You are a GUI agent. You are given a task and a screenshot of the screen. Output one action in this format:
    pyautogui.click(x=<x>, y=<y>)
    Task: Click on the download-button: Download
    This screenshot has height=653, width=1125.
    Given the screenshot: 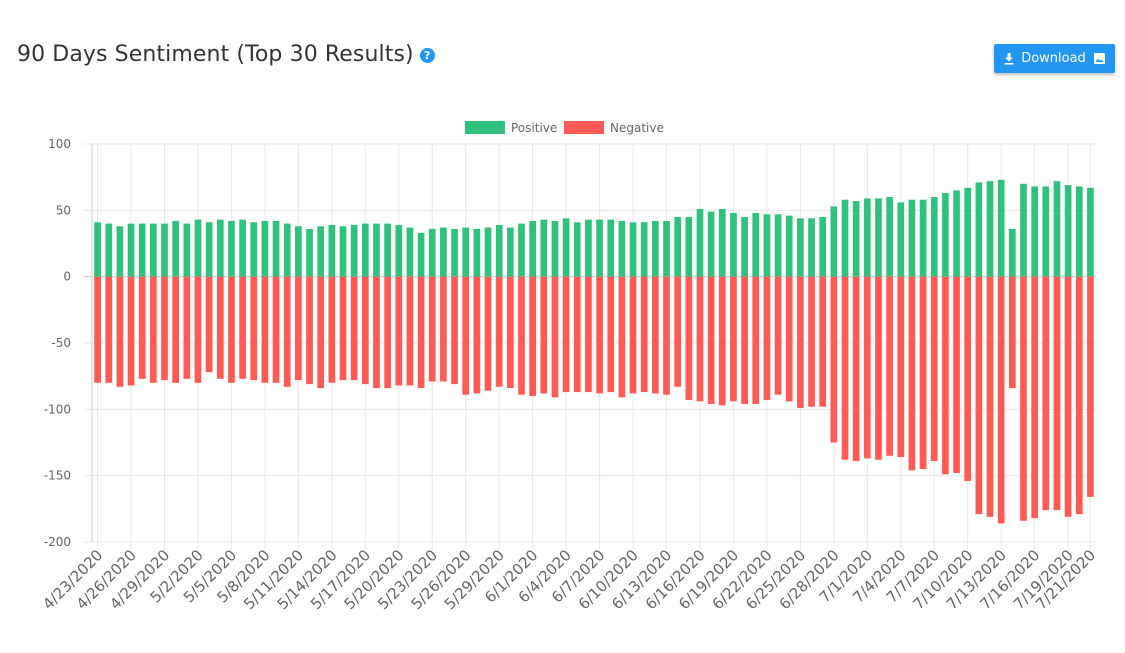 What is the action you would take?
    pyautogui.click(x=1054, y=58)
    